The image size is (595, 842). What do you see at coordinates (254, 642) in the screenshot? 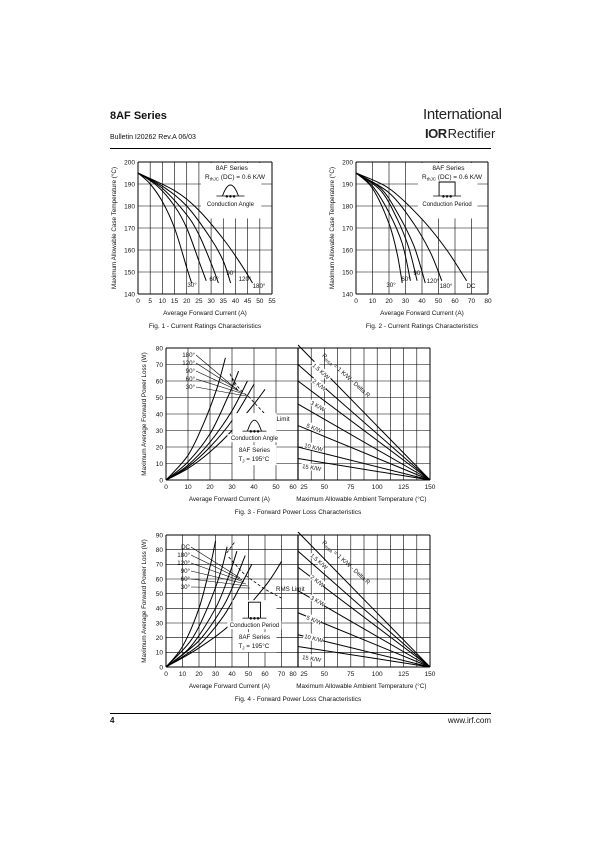
I see `fig4-series-box-bg` at bounding box center [254, 642].